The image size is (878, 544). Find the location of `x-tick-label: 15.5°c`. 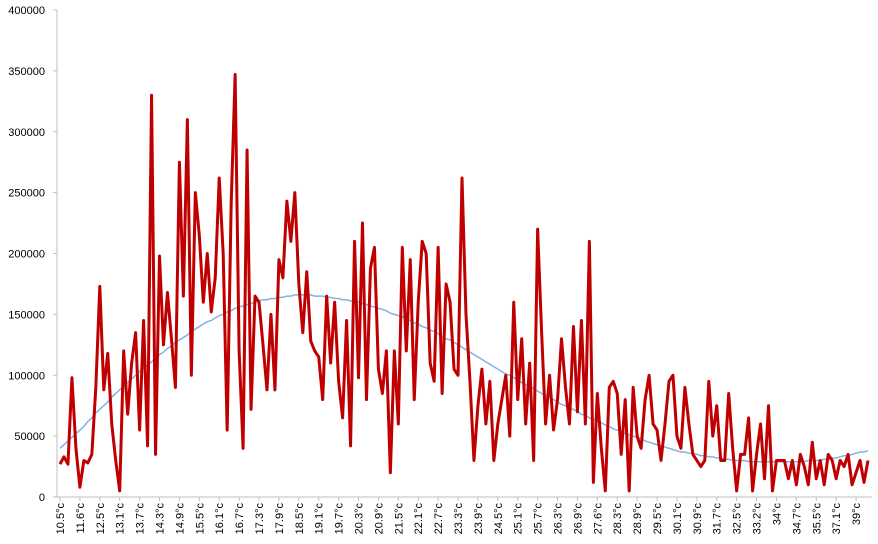

x-tick-label: 15.5°c is located at coordinates (200, 519).